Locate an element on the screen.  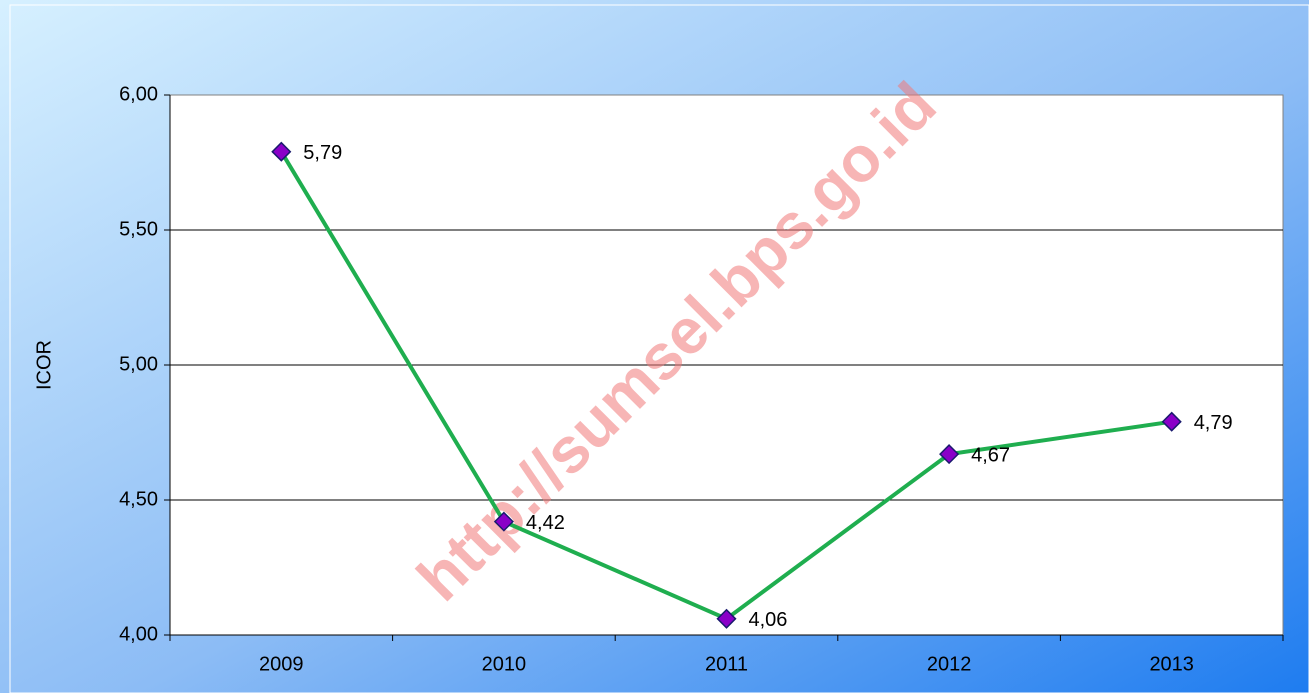
data-label: 4,67 is located at coordinates (990, 455).